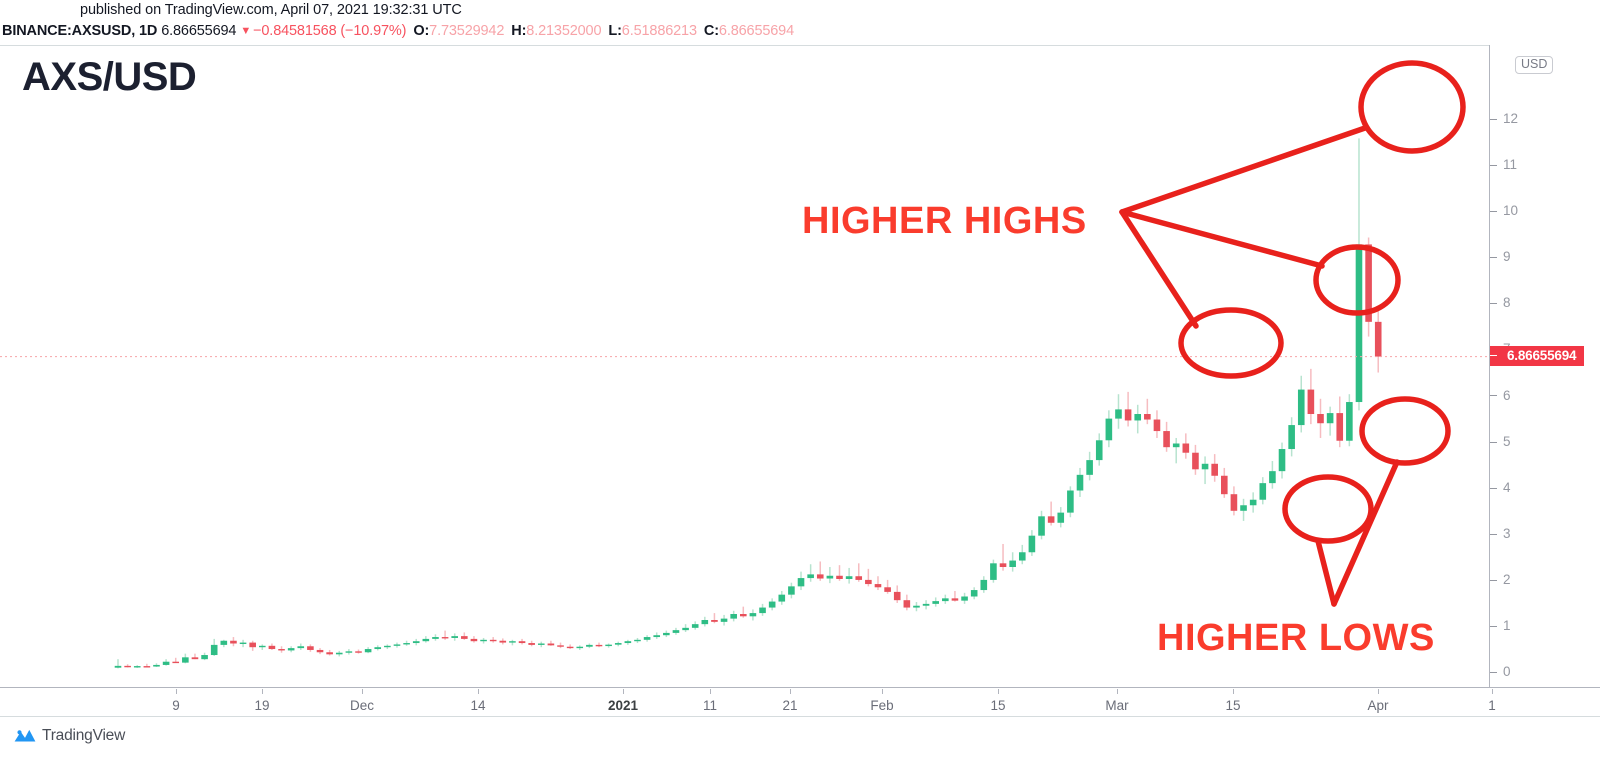 The width and height of the screenshot is (1600, 768). Describe the element at coordinates (362, 705) in the screenshot. I see `time-tick-label: Dec` at that location.